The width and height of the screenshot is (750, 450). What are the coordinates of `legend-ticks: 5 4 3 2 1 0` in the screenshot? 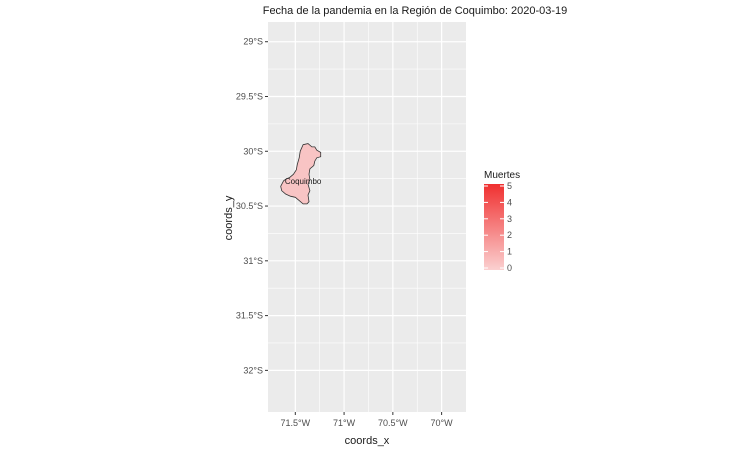 It's located at (498, 227).